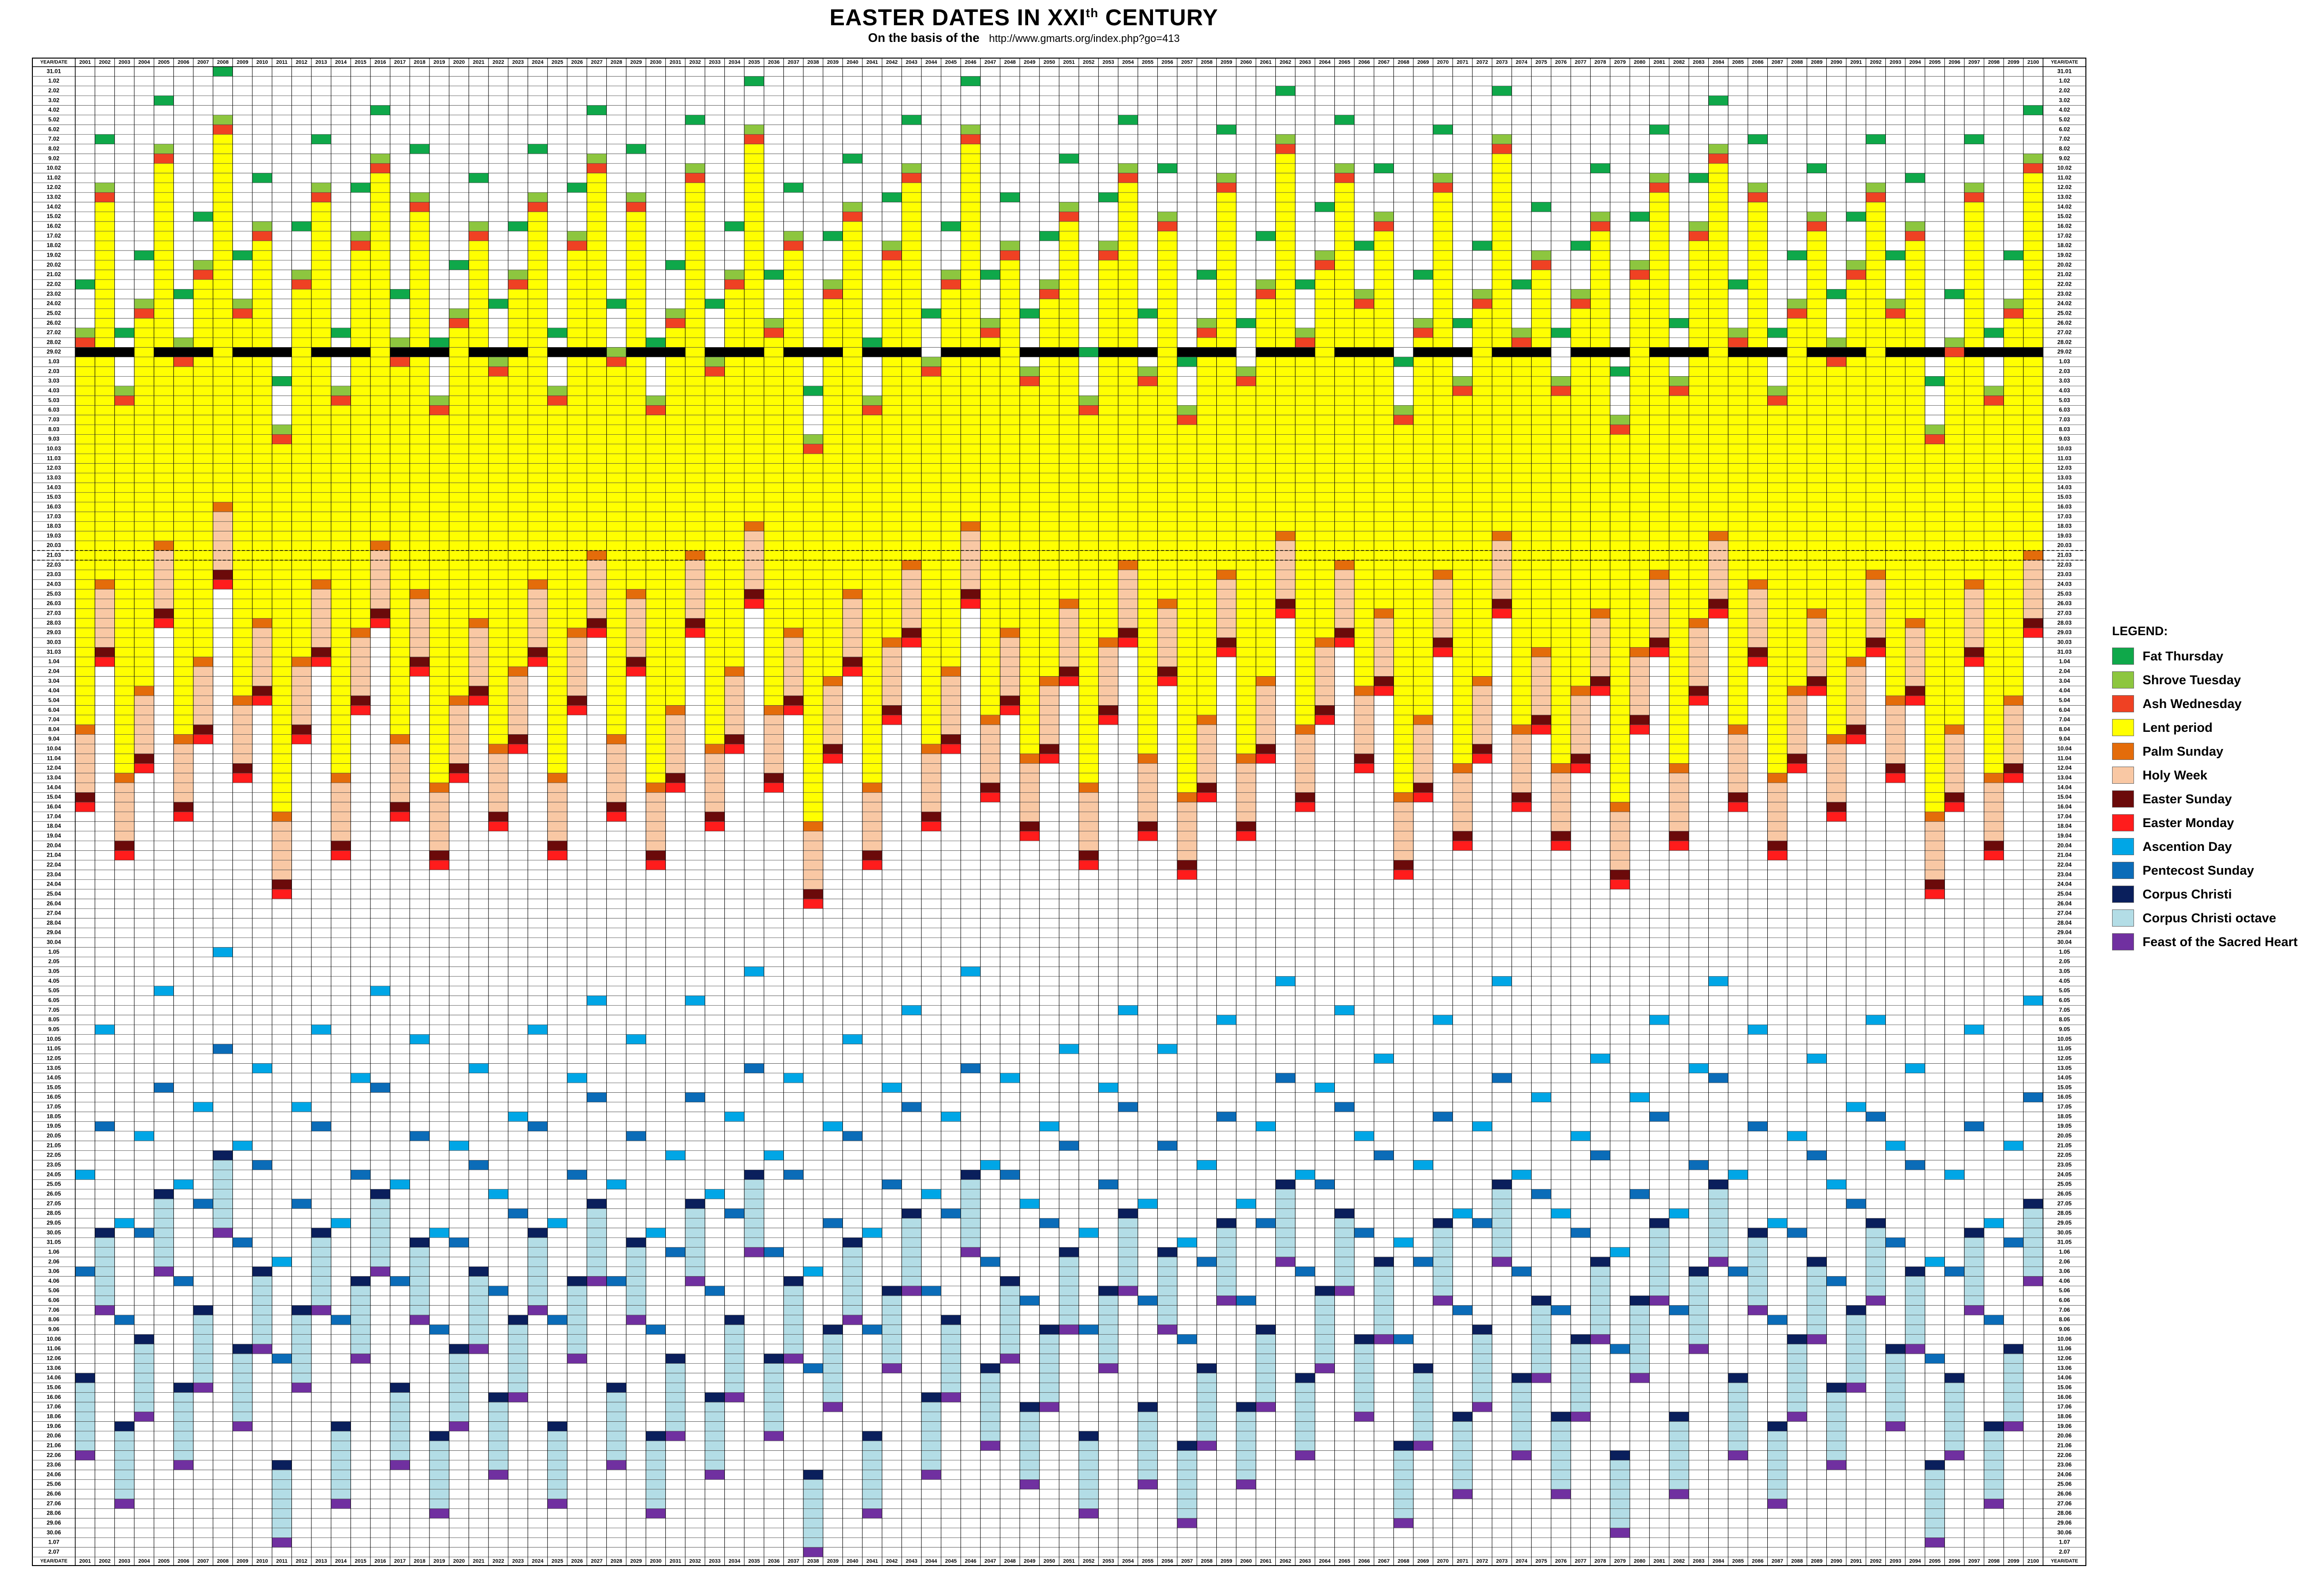  Describe the element at coordinates (439, 352) in the screenshot. I see `non-leap-day-cell` at that location.